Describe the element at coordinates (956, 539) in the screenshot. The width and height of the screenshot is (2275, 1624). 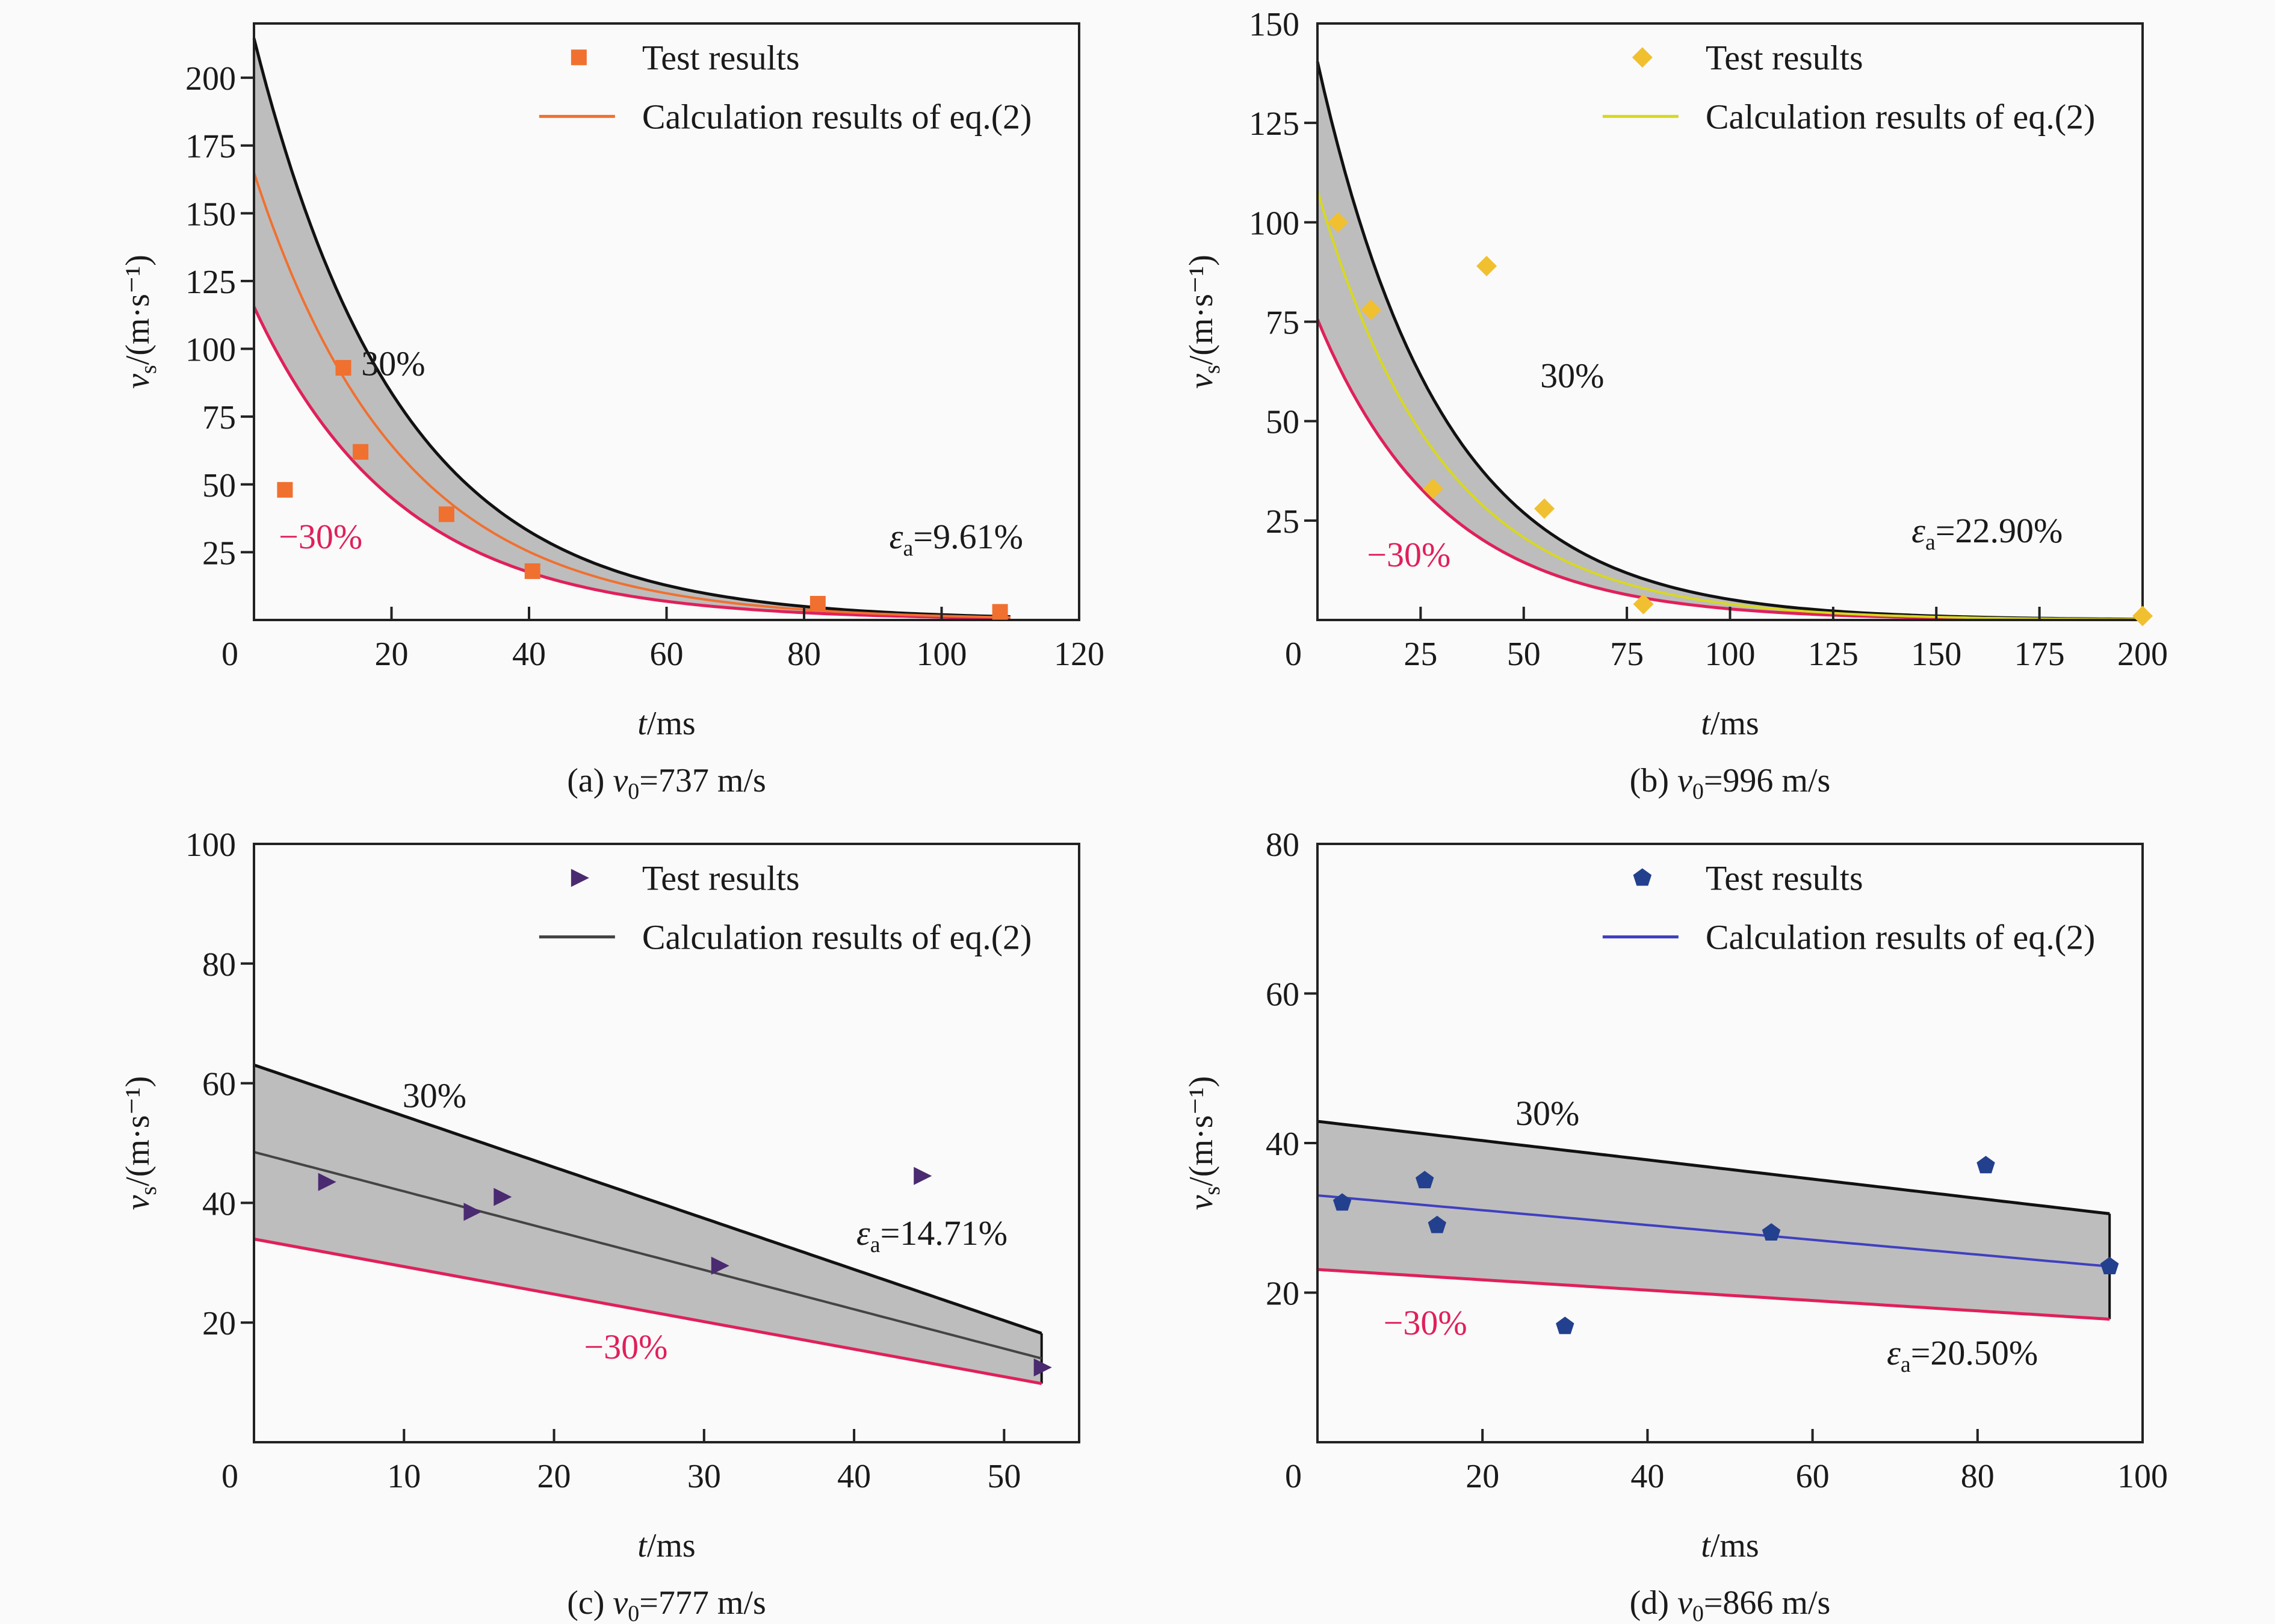
I see `error-annotation: εa=9.61%` at that location.